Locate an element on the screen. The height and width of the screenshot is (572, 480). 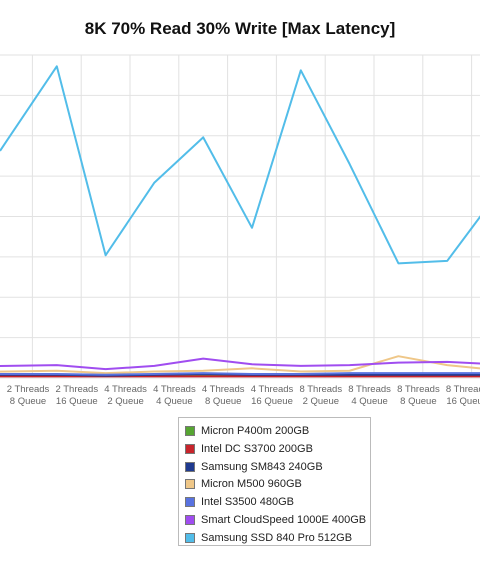
legend-item: Samsung SSD 840 Pro 512GB is located at coordinates (268, 538).